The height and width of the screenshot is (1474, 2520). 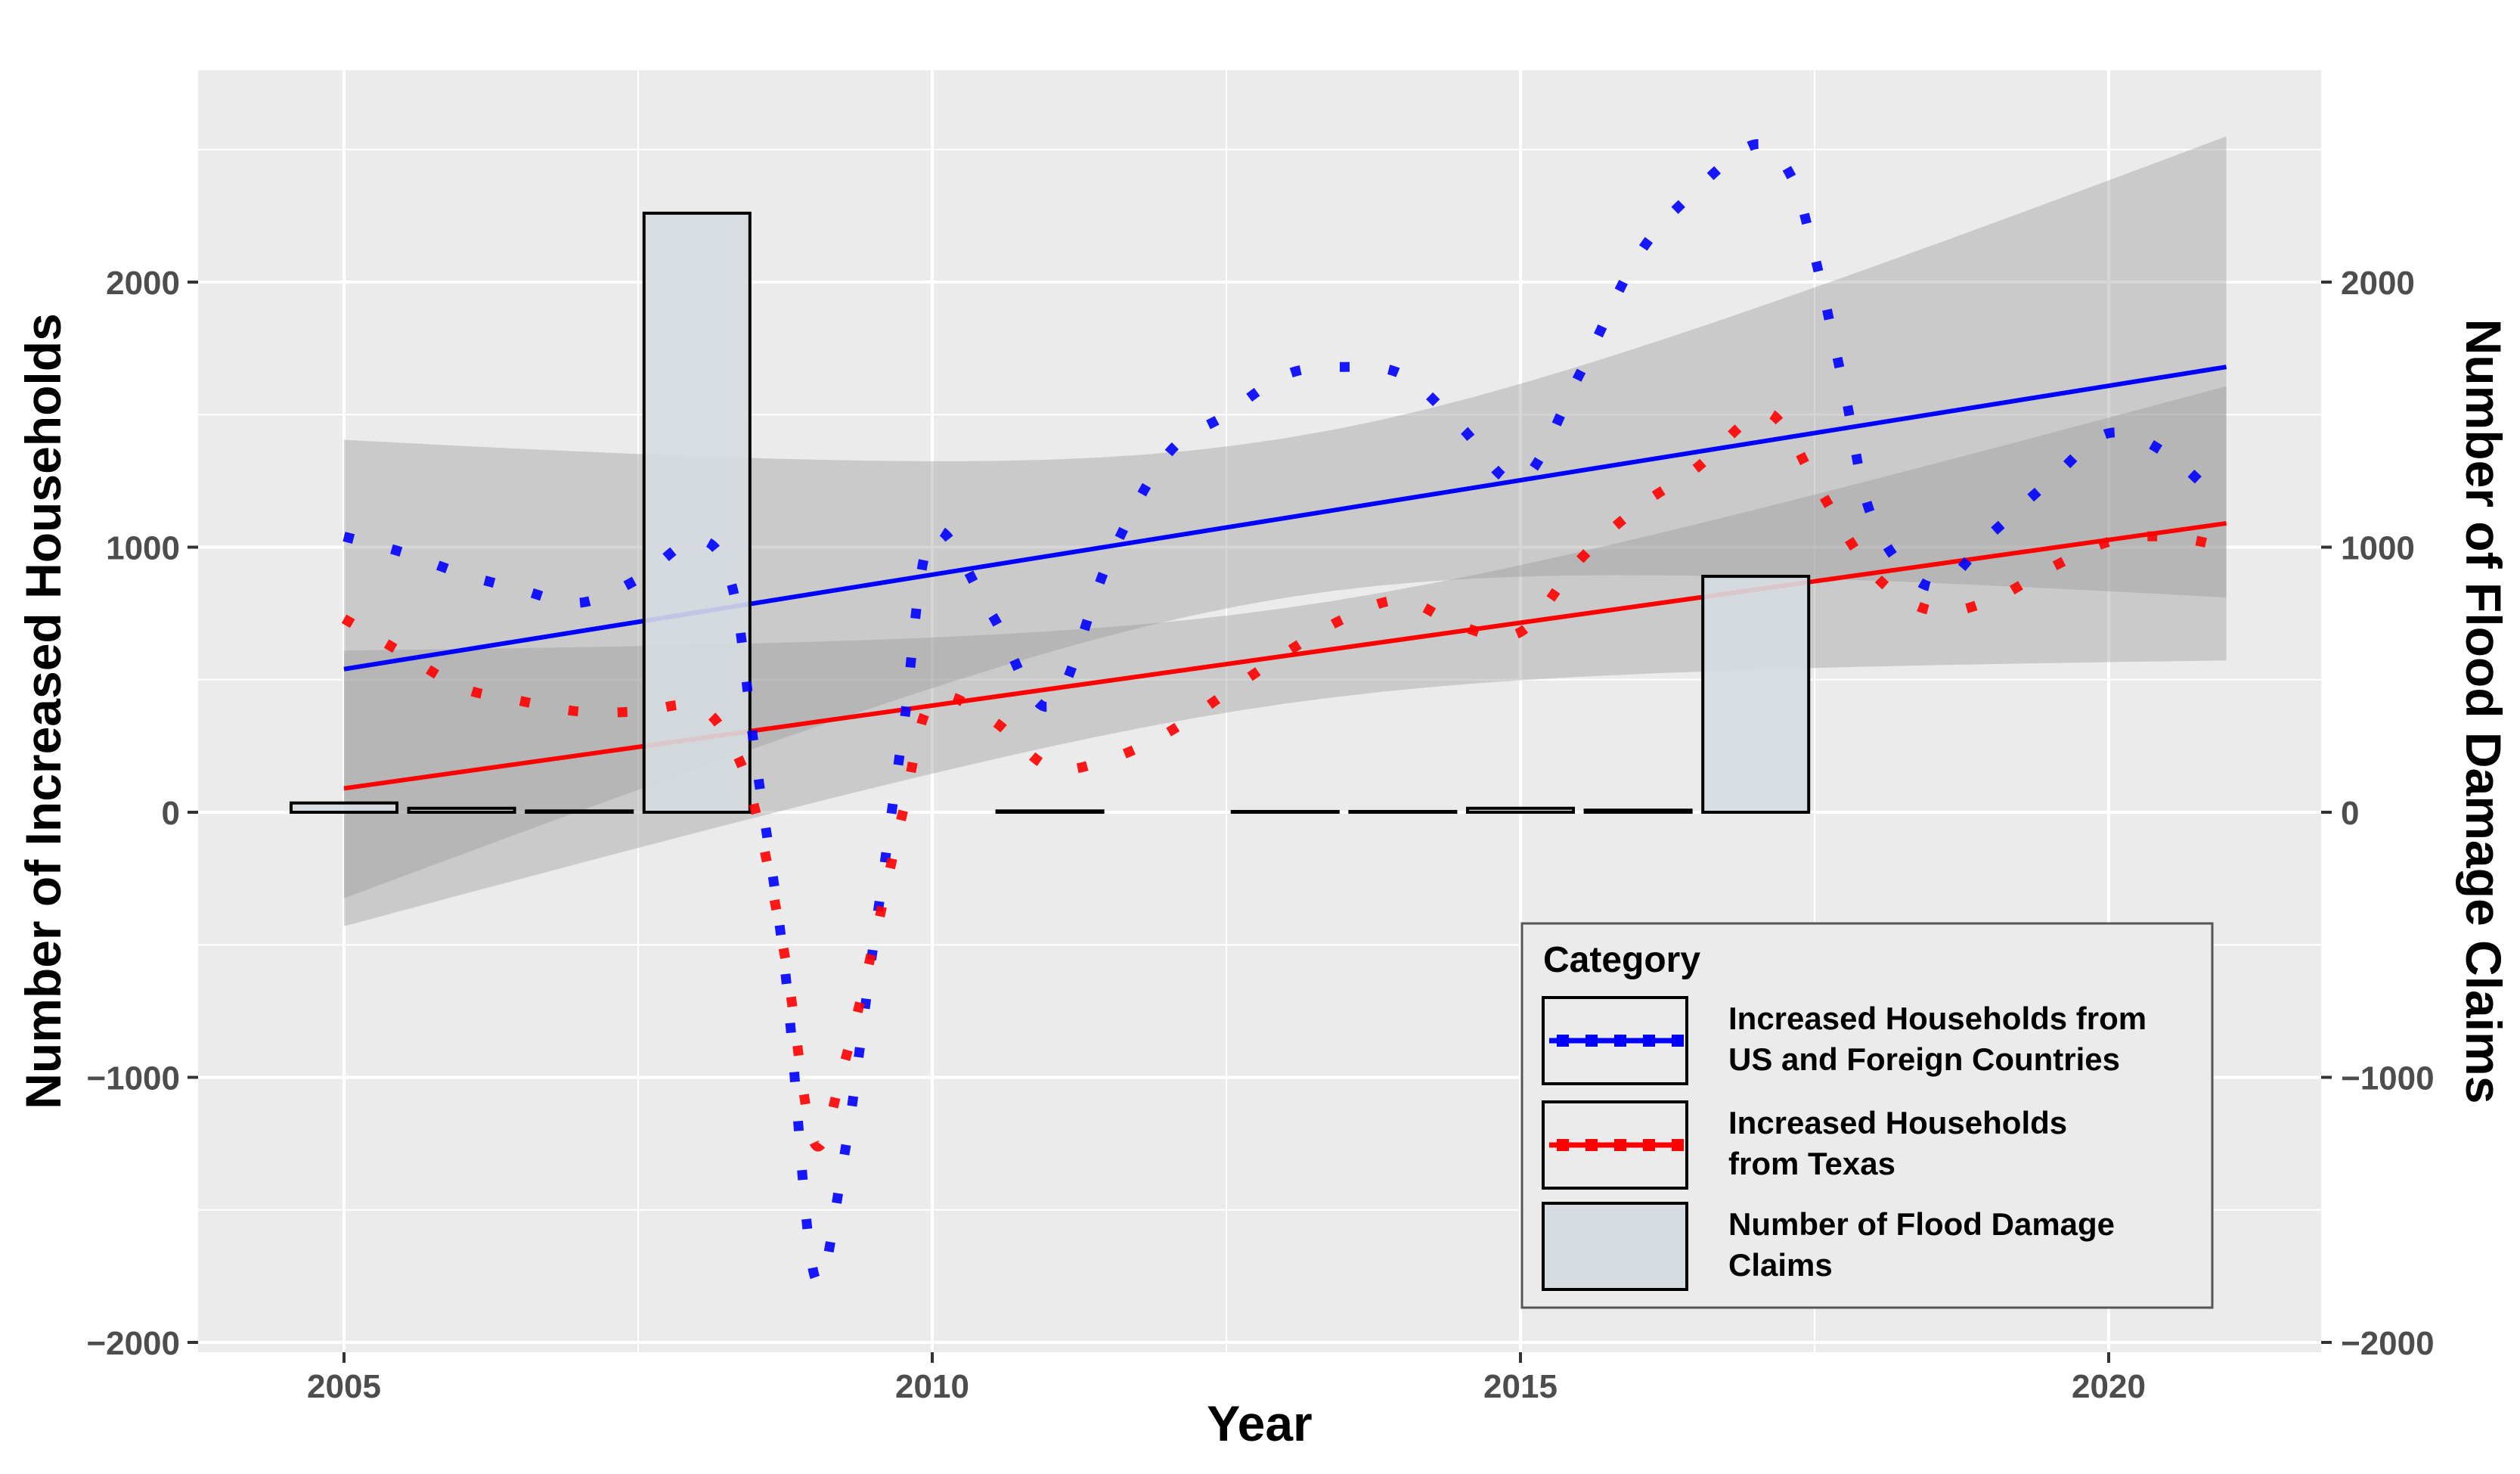 I want to click on legend-key, so click(x=1615, y=1246).